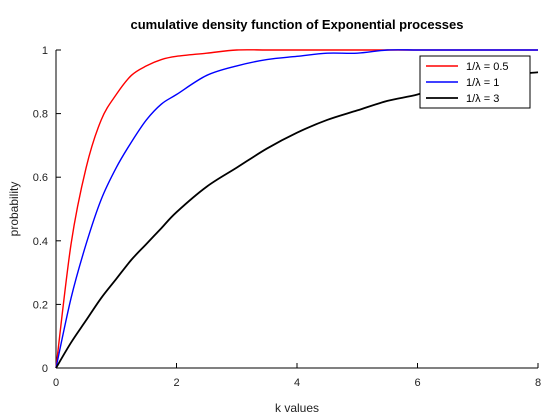 The image size is (560, 420). What do you see at coordinates (14, 209) in the screenshot?
I see `y-axis-label: probability` at bounding box center [14, 209].